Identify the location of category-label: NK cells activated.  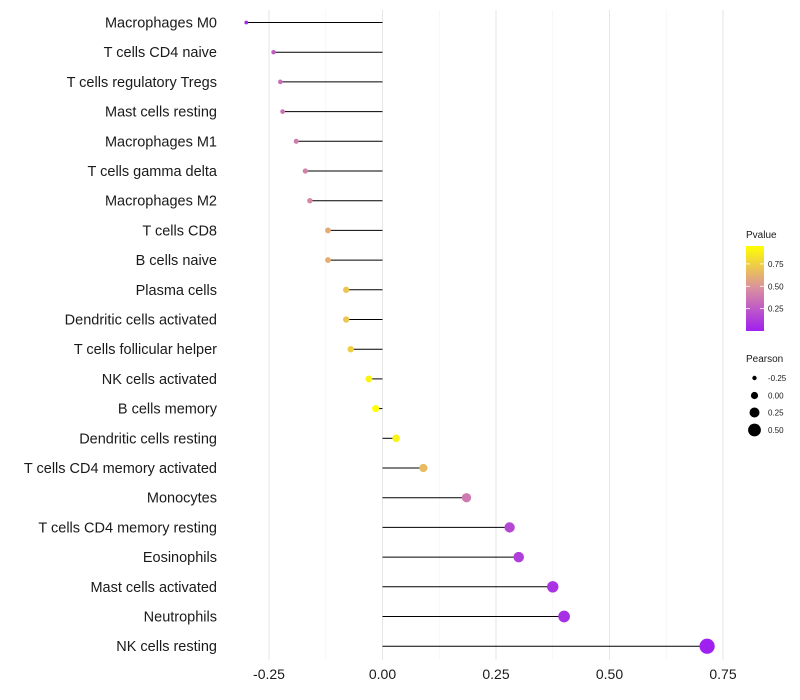
(159, 380).